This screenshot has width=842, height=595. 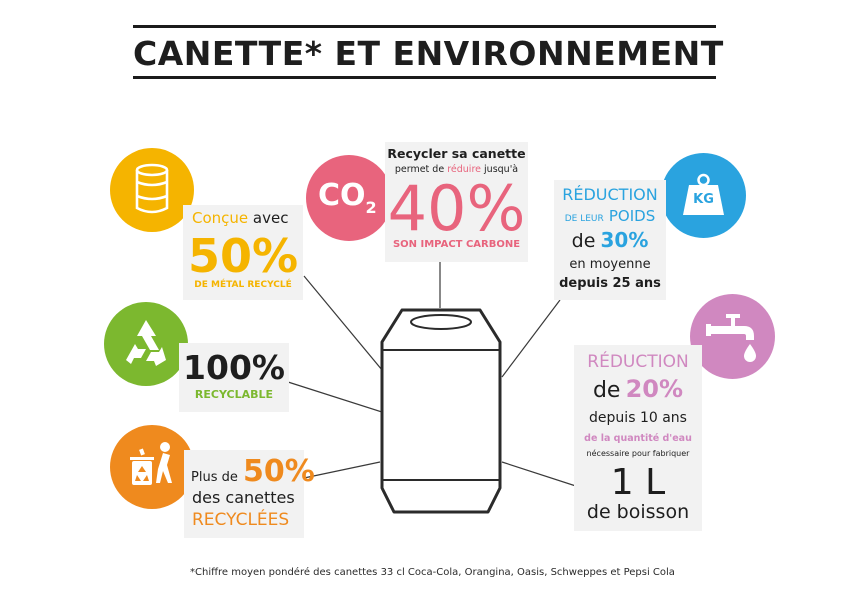 What do you see at coordinates (624, 240) in the screenshot?
I see `poids-big-value: 30%` at bounding box center [624, 240].